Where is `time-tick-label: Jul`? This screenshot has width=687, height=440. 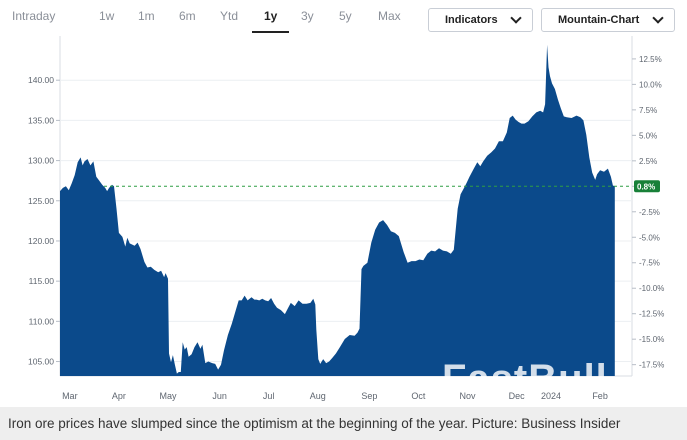 time-tick-label: Jul is located at coordinates (269, 396).